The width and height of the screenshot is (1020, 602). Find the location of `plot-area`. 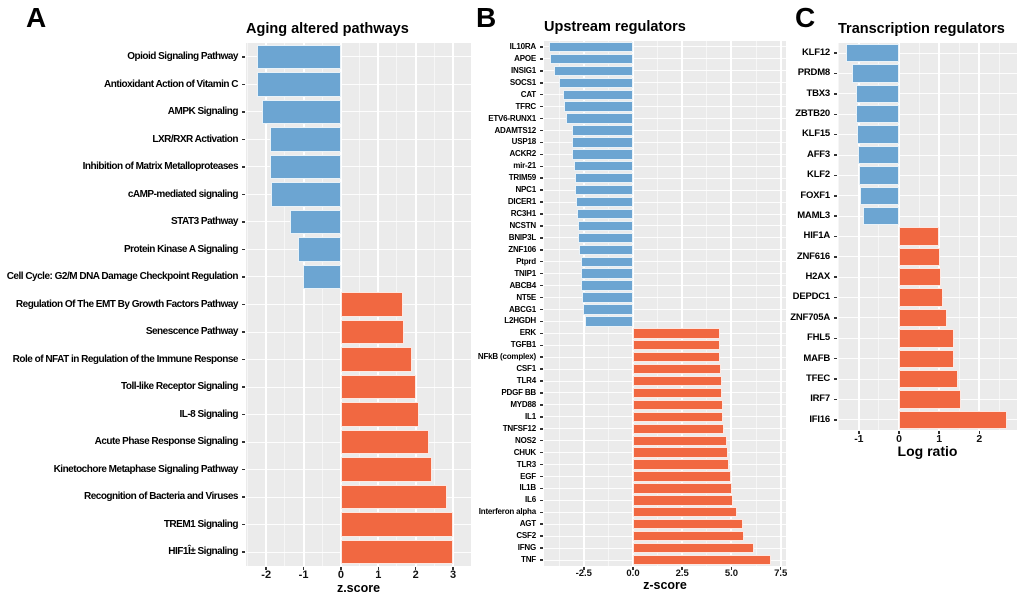

plot-area is located at coordinates (927, 236).